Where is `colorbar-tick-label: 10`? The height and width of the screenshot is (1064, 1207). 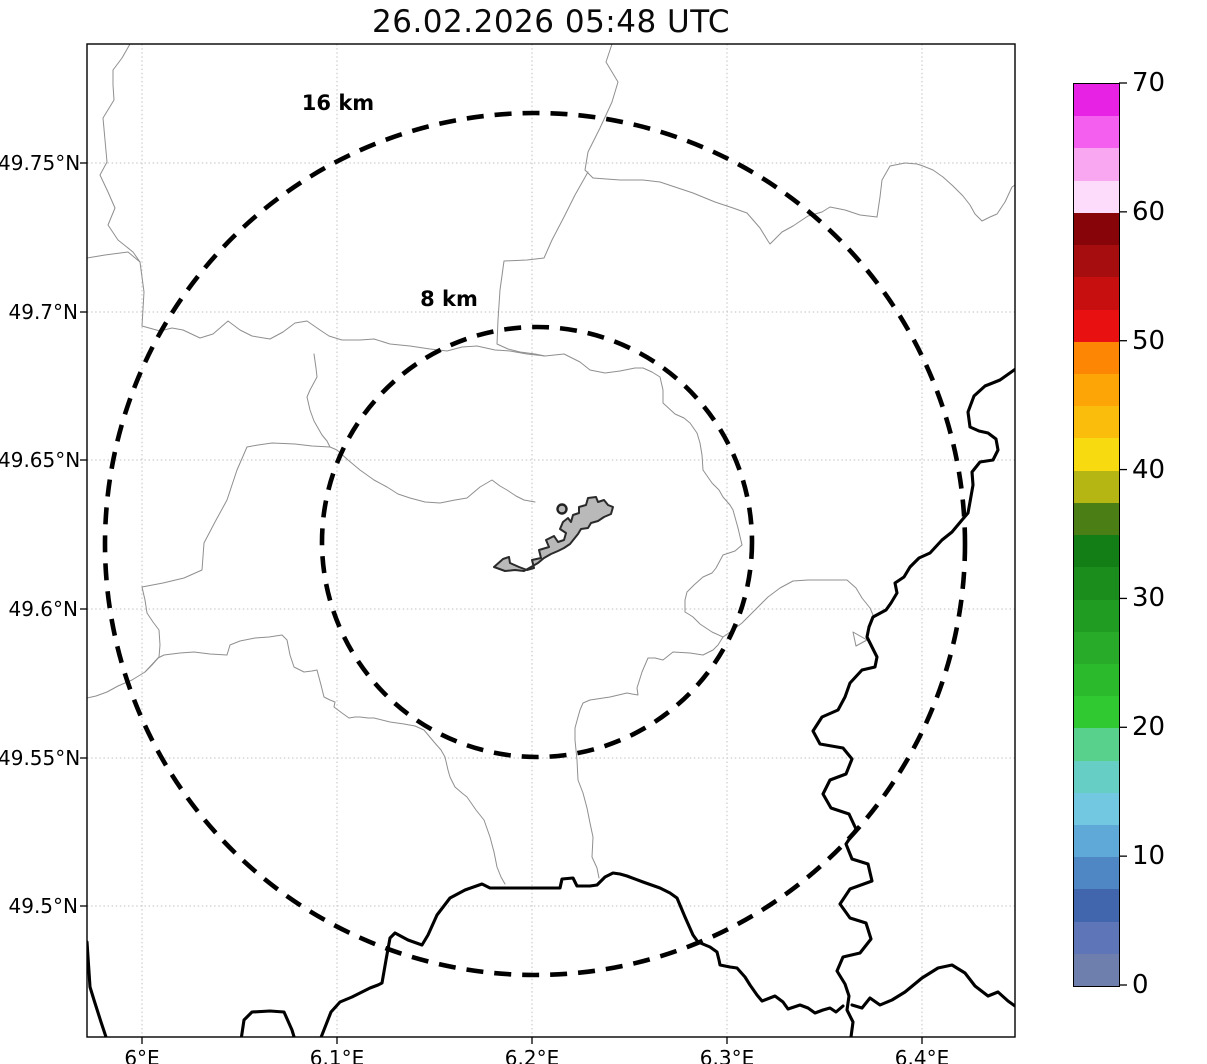
colorbar-tick-label: 10 is located at coordinates (1149, 856).